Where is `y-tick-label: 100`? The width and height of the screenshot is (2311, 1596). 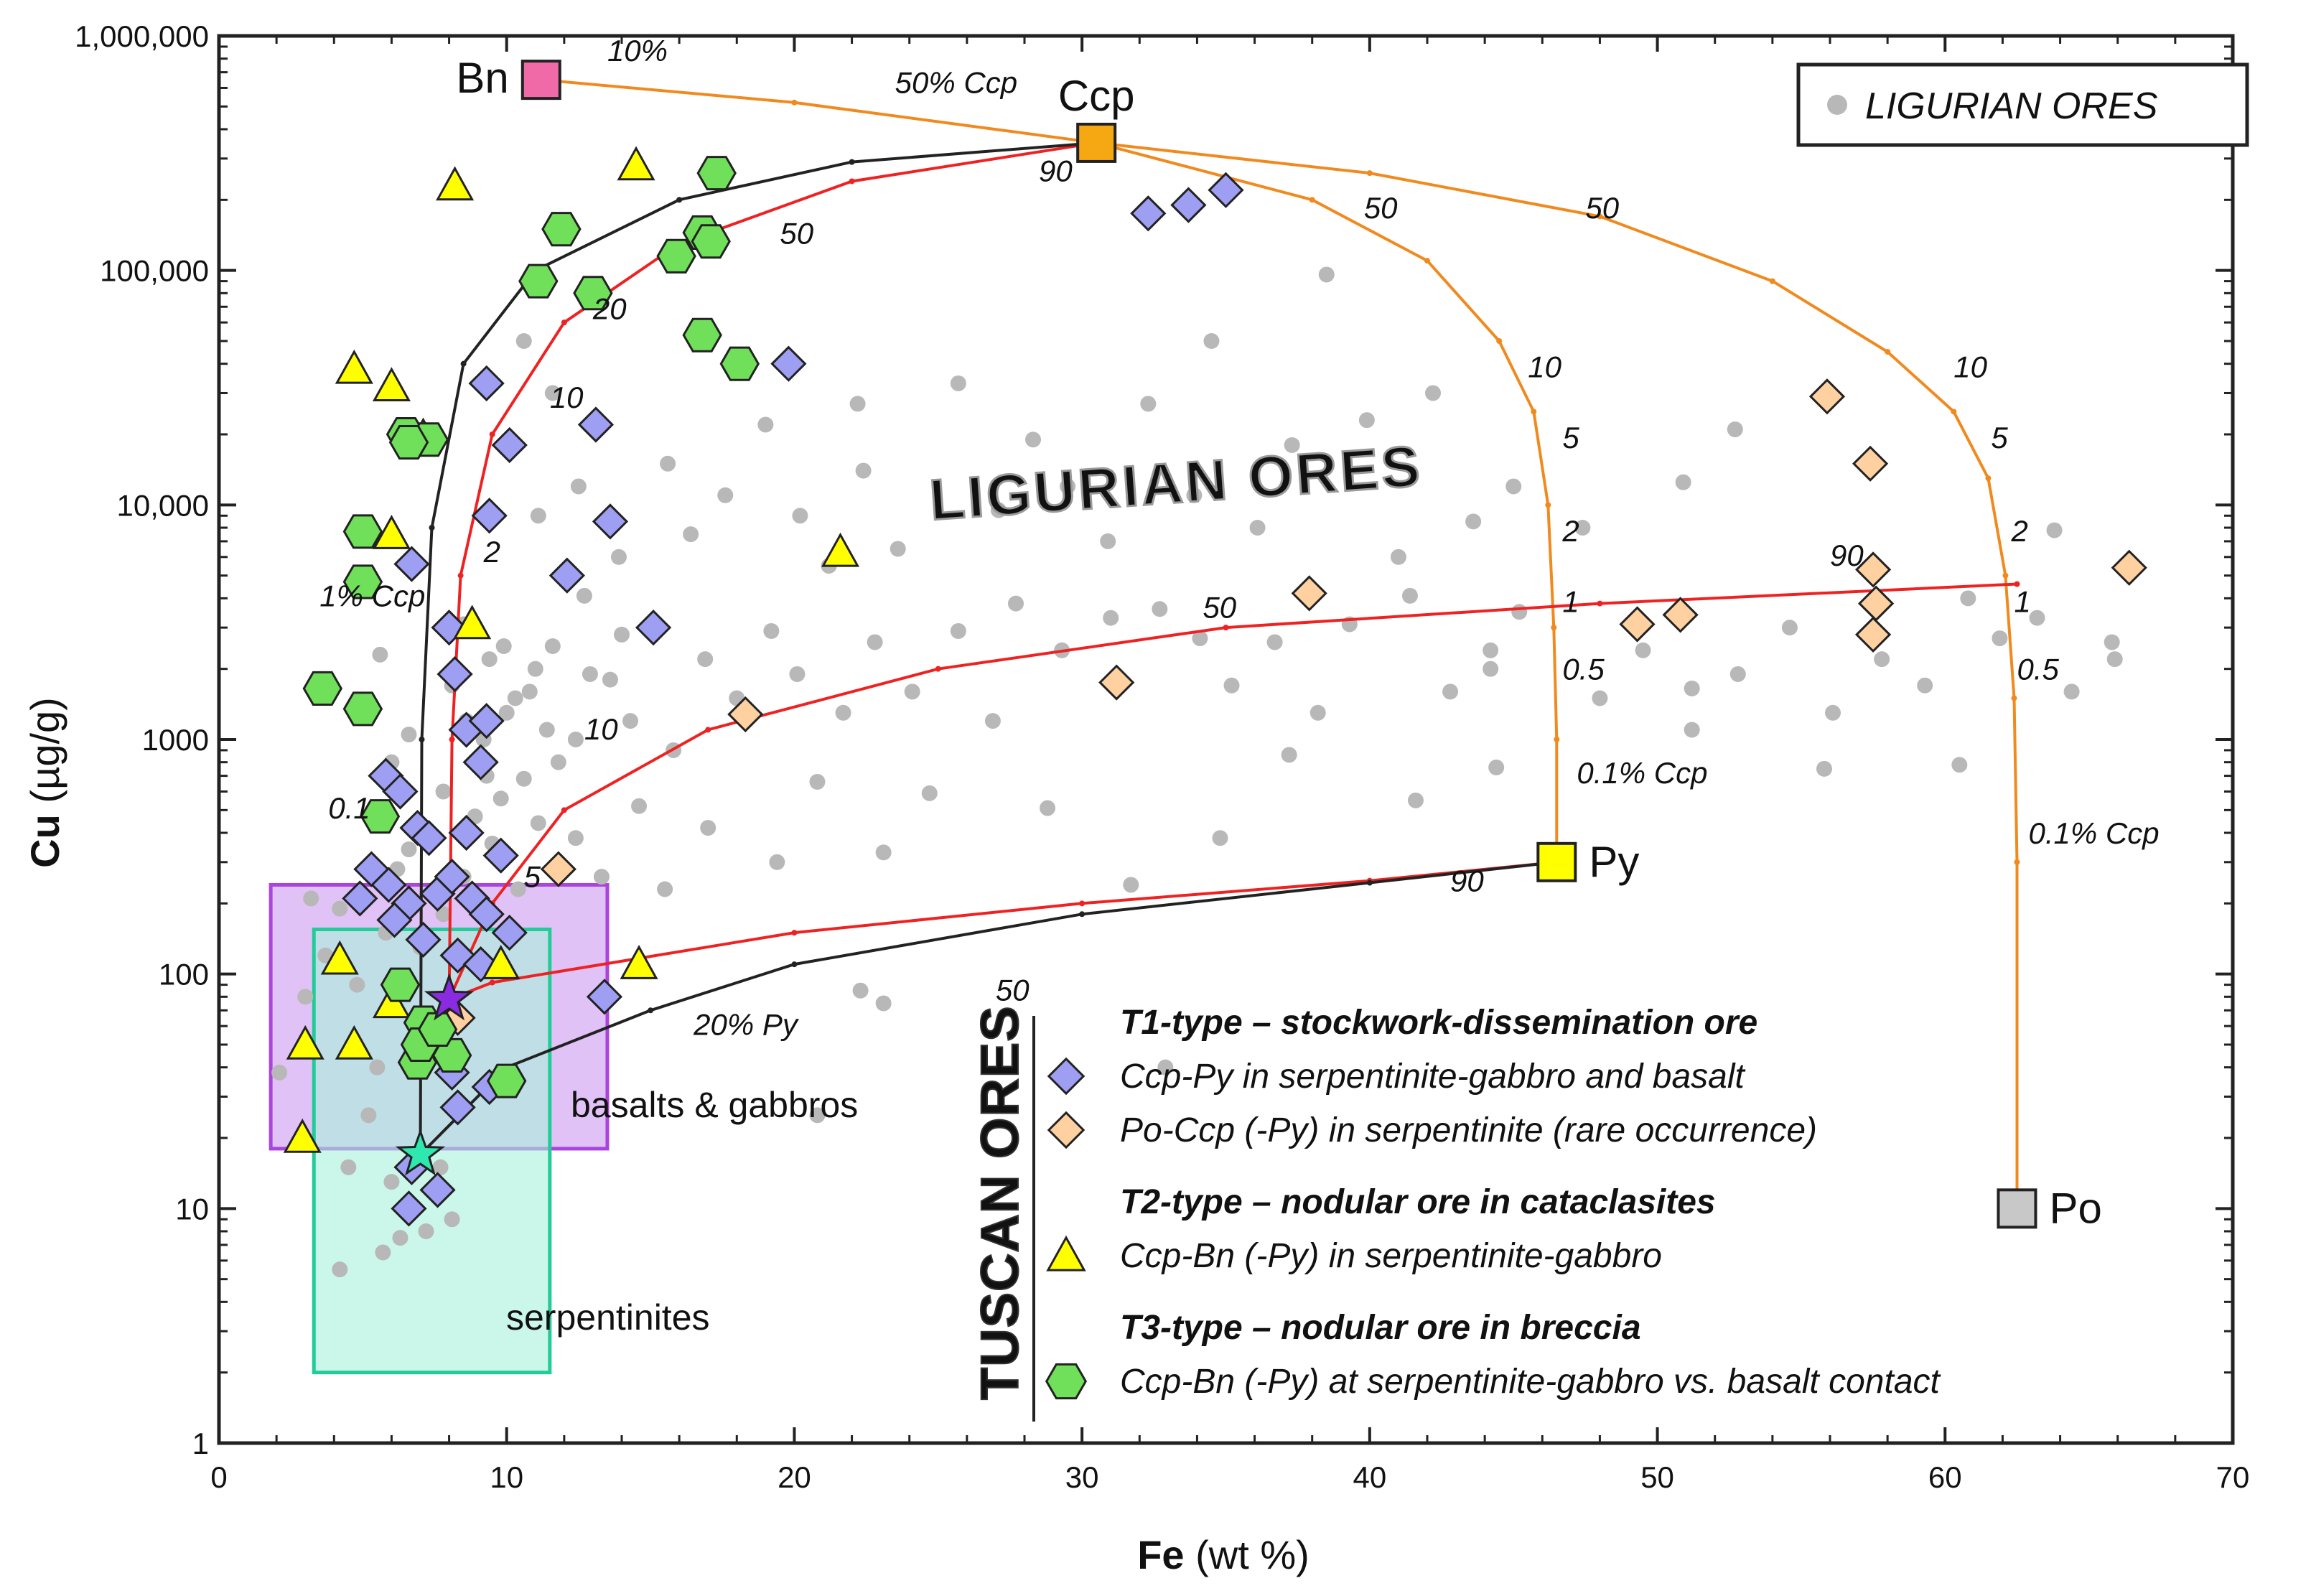
y-tick-label: 100 is located at coordinates (184, 974).